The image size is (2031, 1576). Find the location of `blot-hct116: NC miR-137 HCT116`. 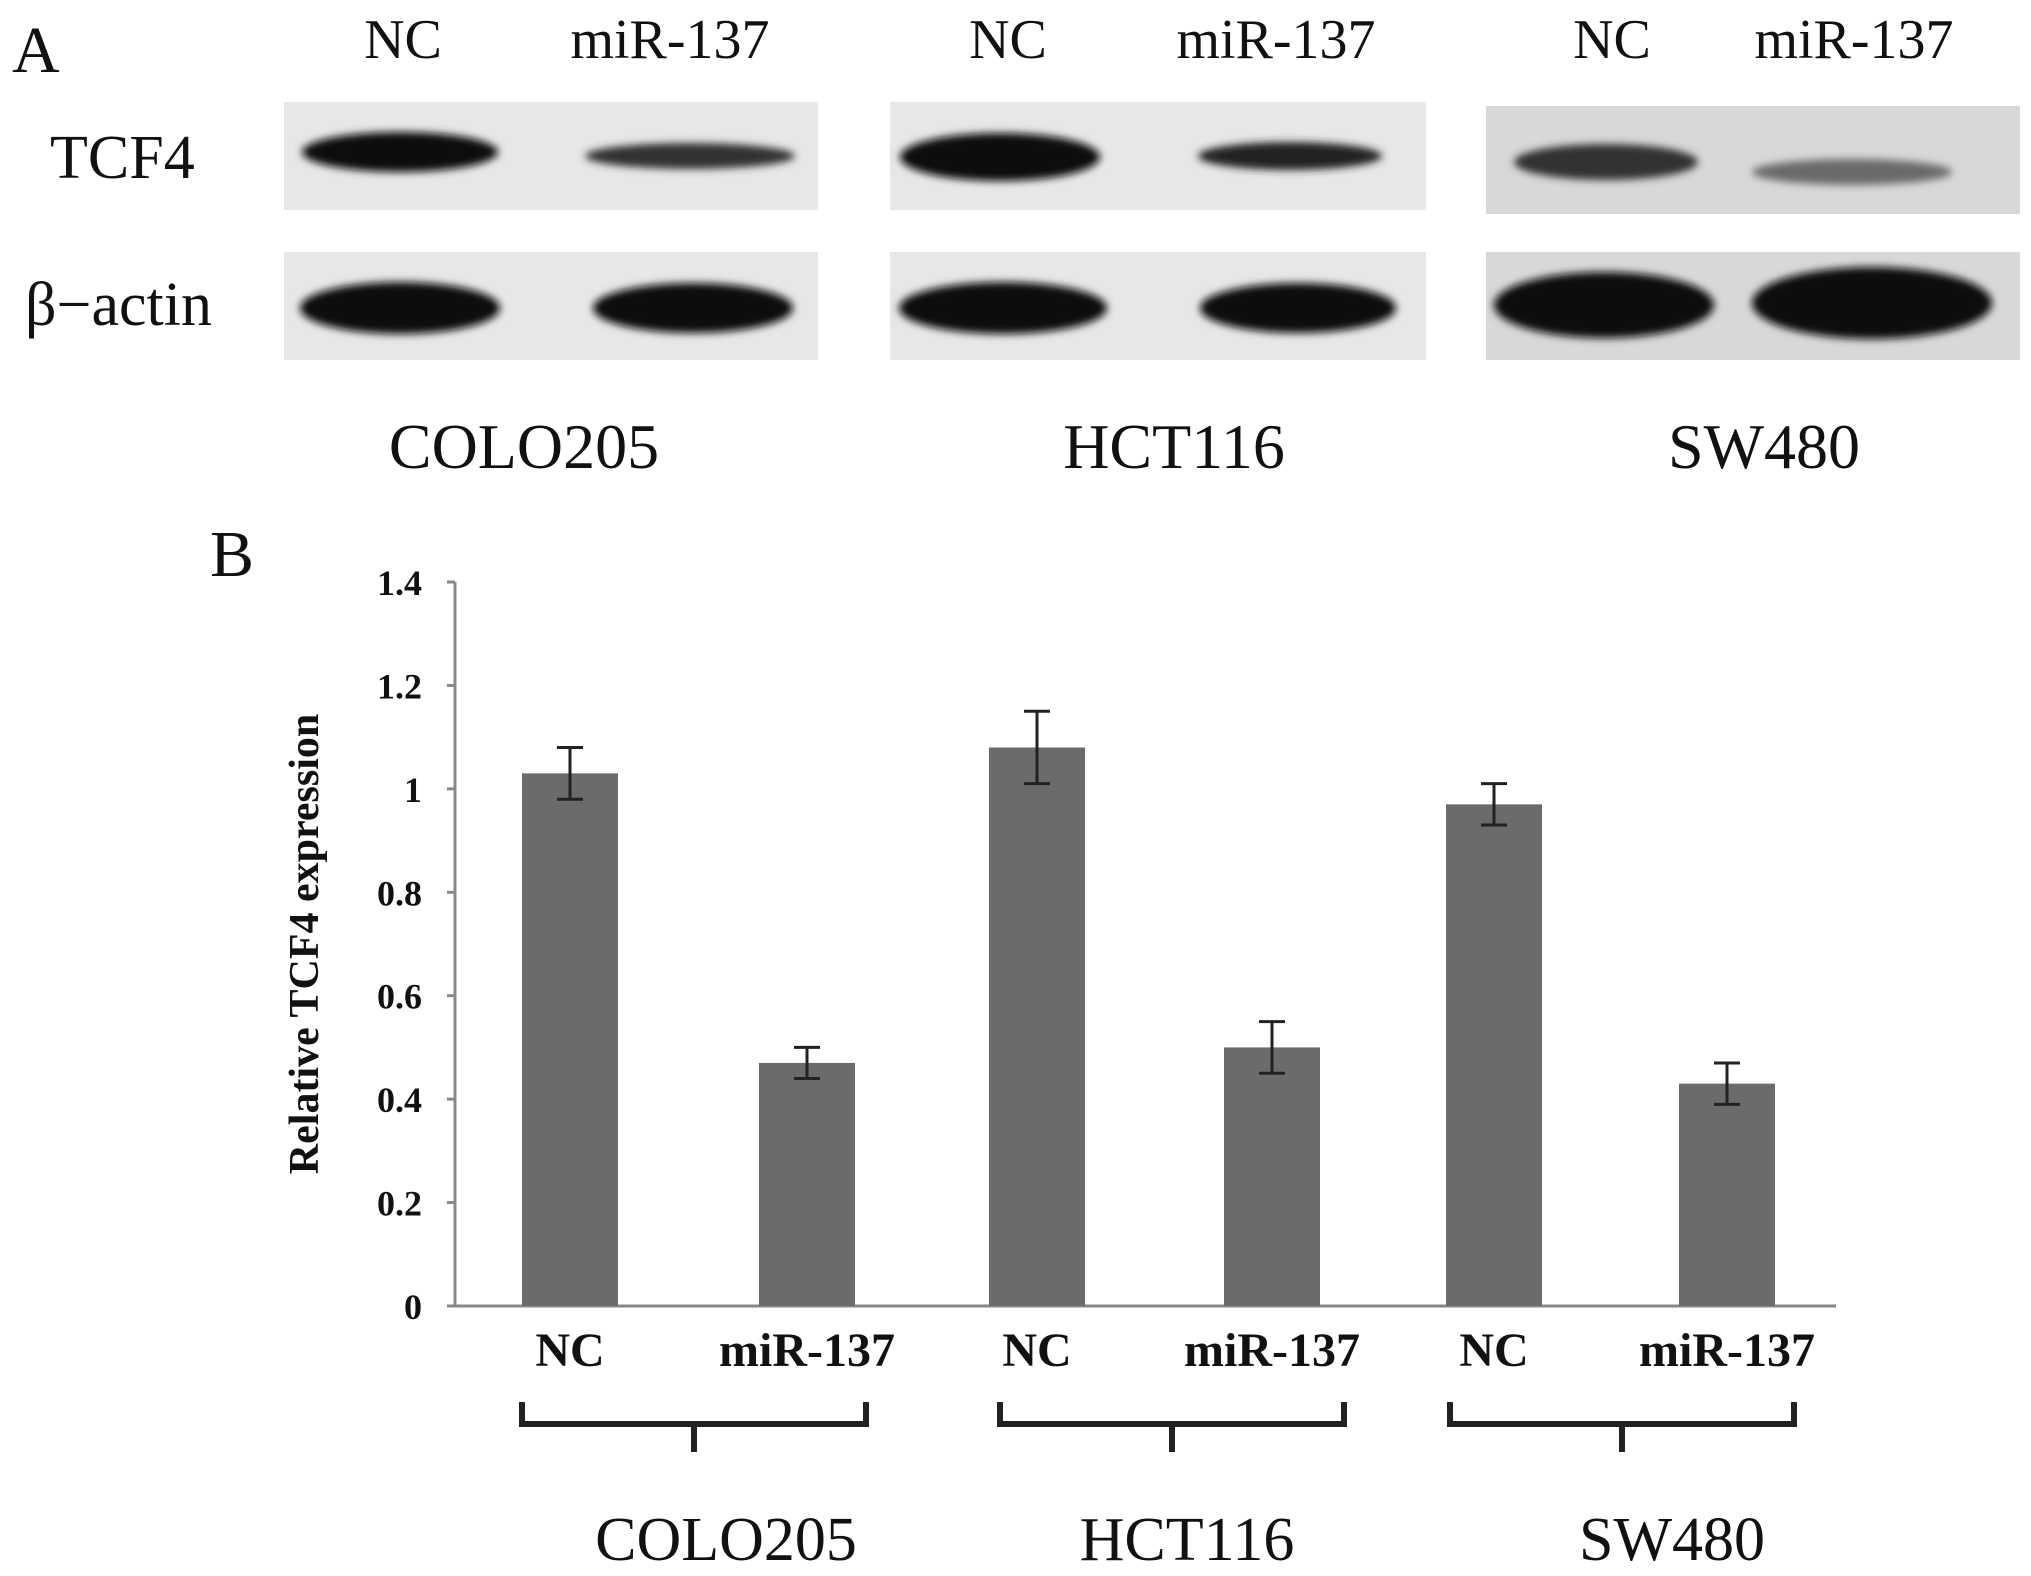

blot-hct116: NC miR-137 HCT116 is located at coordinates (1158, 245).